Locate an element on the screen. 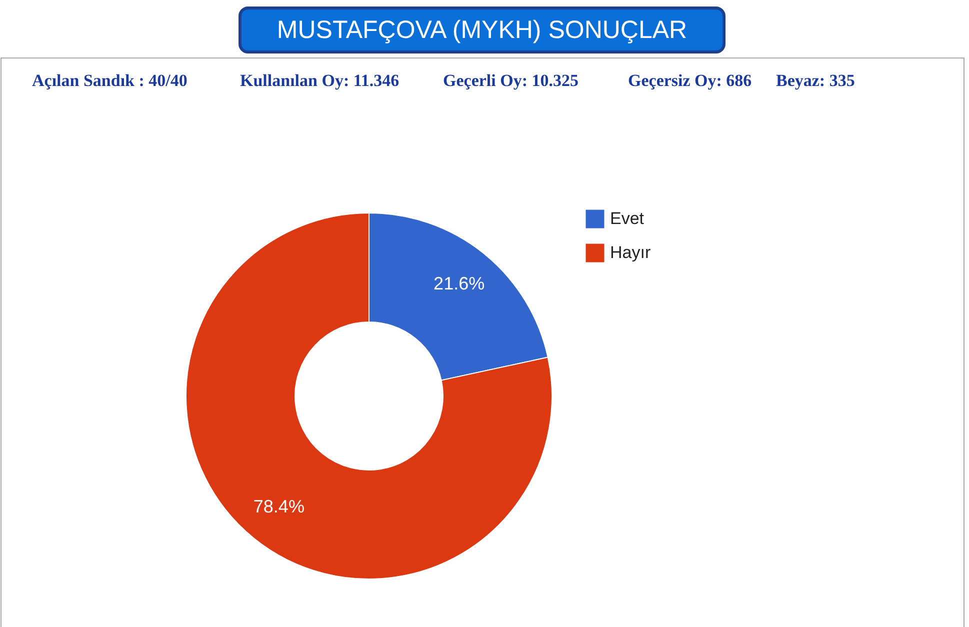 The image size is (969, 627). chart-title: MUSTAFÇOVA (MYKH) SONUÇLAR is located at coordinates (482, 30).